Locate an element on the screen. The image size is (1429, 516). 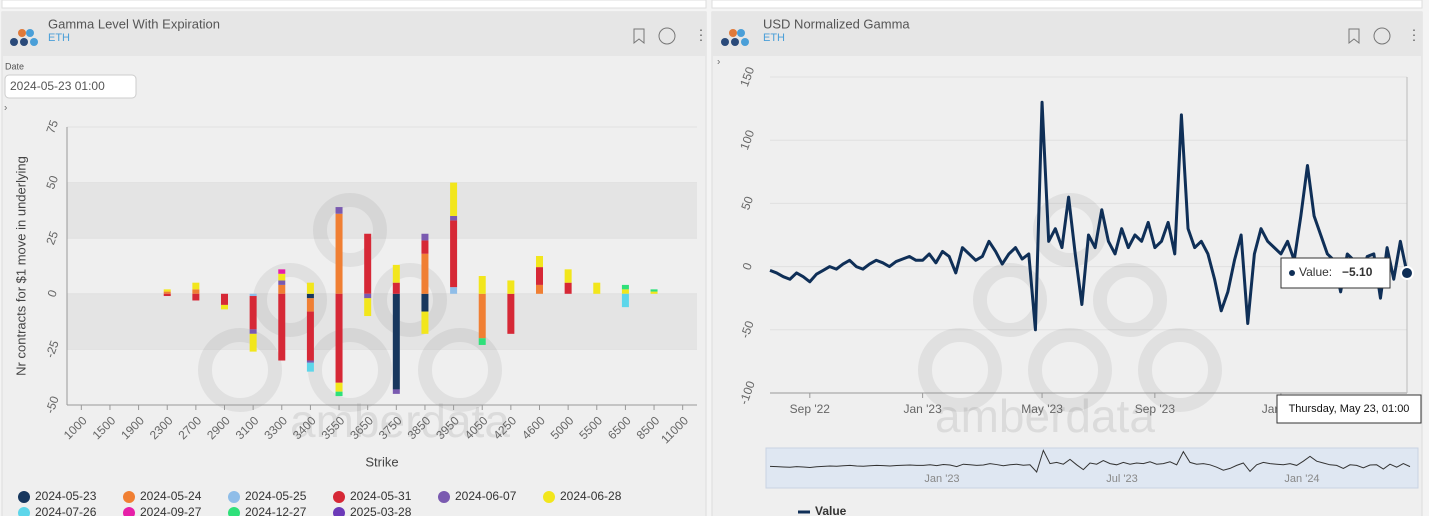
navigator-line is located at coordinates (1090, 461).